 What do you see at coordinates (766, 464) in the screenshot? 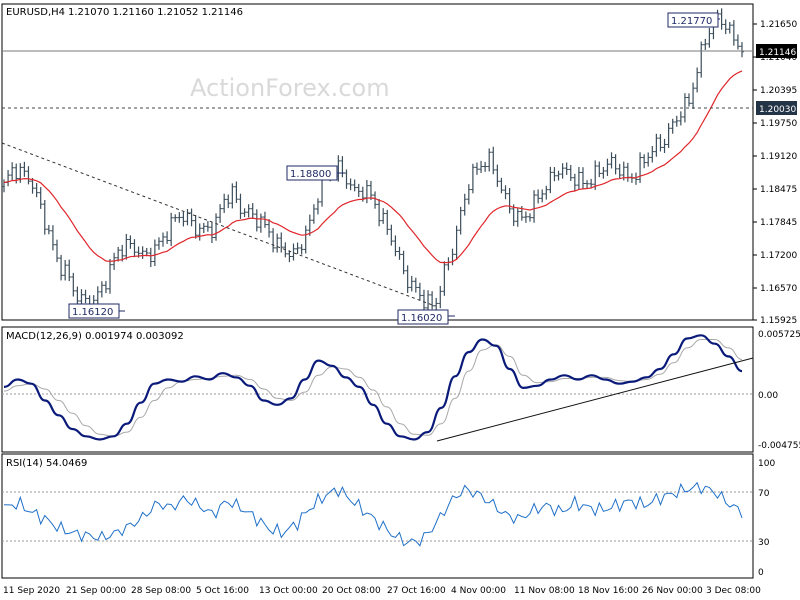
I see `rsi-axis-tick: 100` at bounding box center [766, 464].